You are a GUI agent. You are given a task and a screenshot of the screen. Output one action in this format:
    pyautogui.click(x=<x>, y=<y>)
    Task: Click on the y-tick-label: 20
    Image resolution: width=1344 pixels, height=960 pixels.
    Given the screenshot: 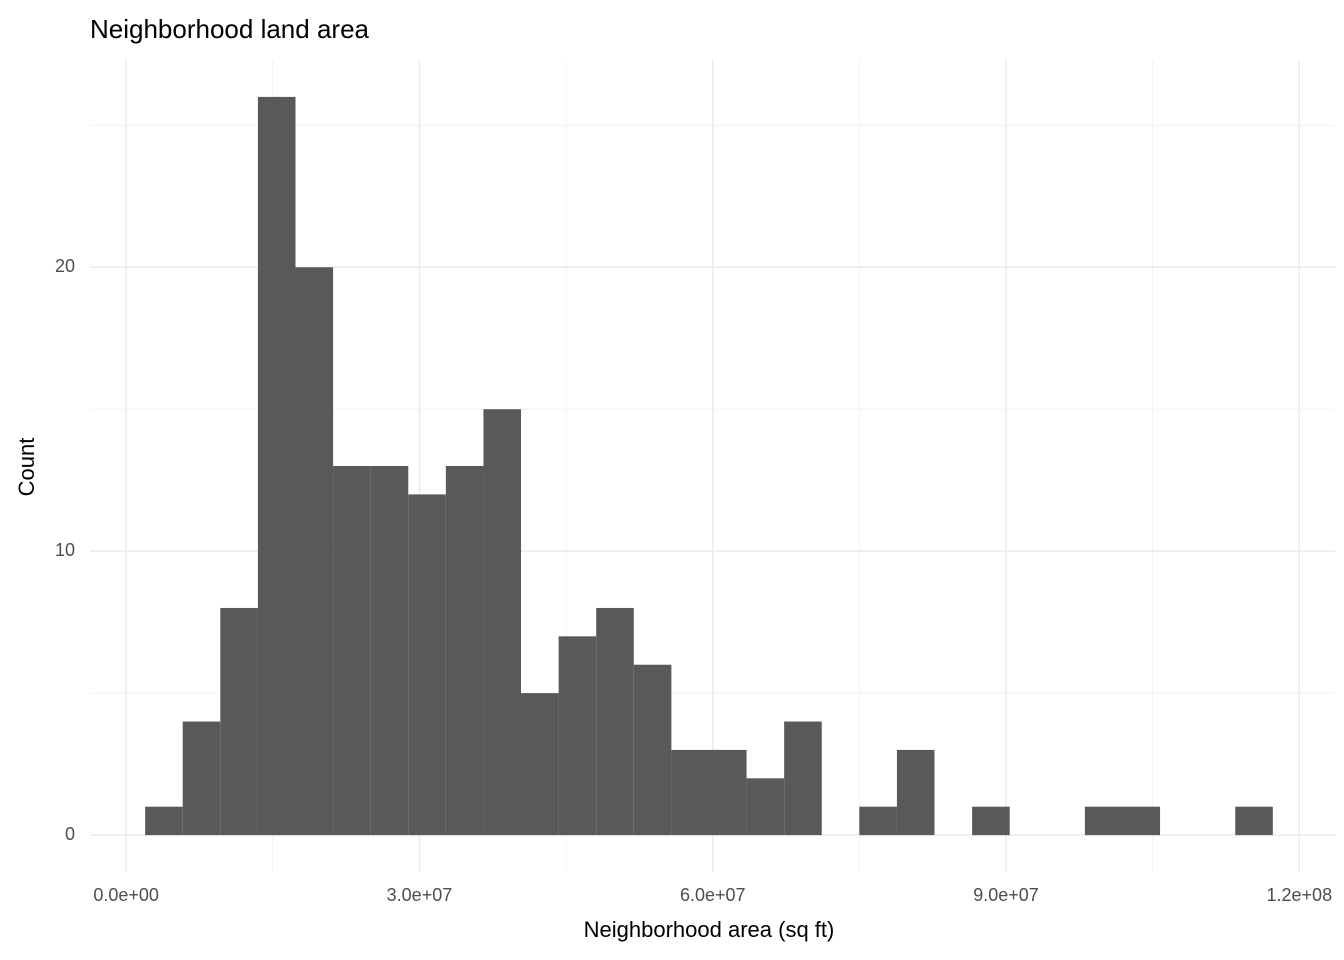 What is the action you would take?
    pyautogui.click(x=65, y=266)
    